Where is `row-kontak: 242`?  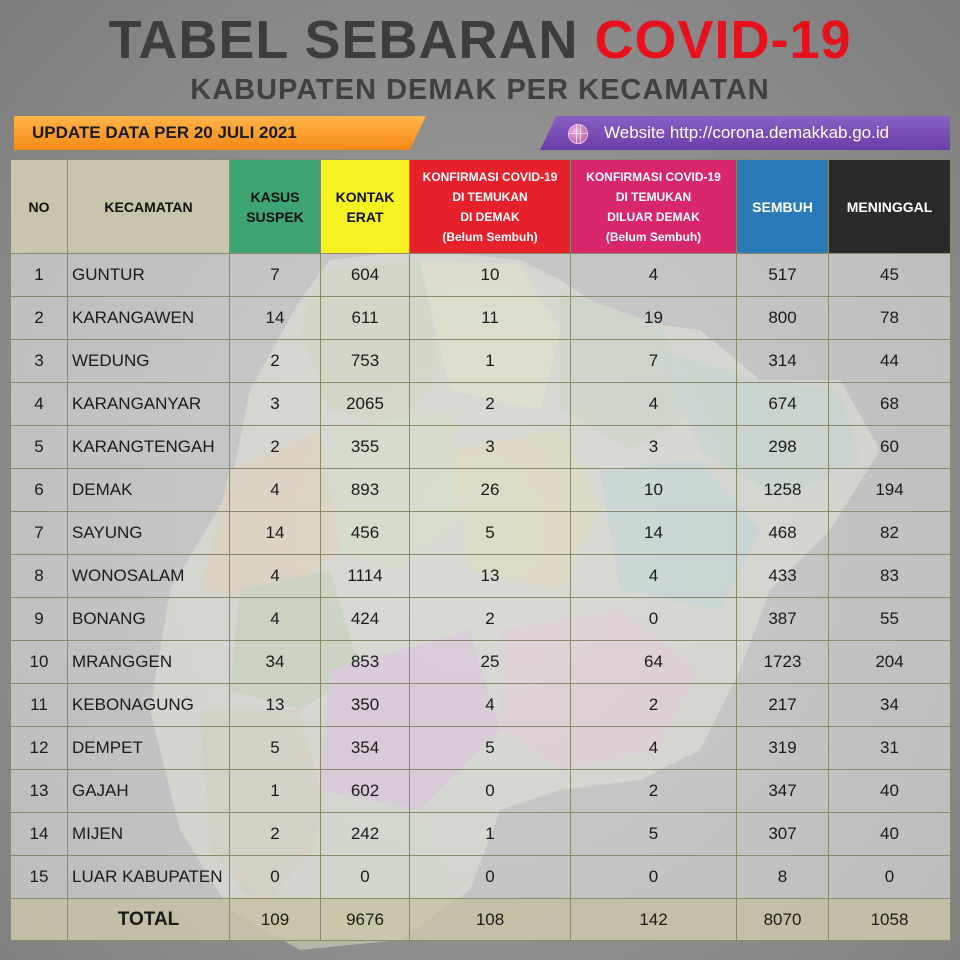
row-kontak: 242 is located at coordinates (365, 834).